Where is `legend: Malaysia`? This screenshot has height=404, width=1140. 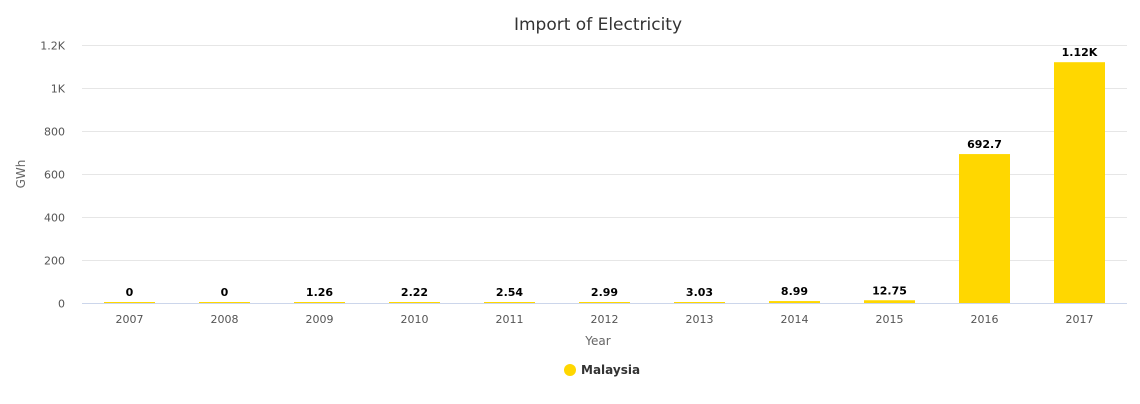
legend: Malaysia is located at coordinates (602, 370).